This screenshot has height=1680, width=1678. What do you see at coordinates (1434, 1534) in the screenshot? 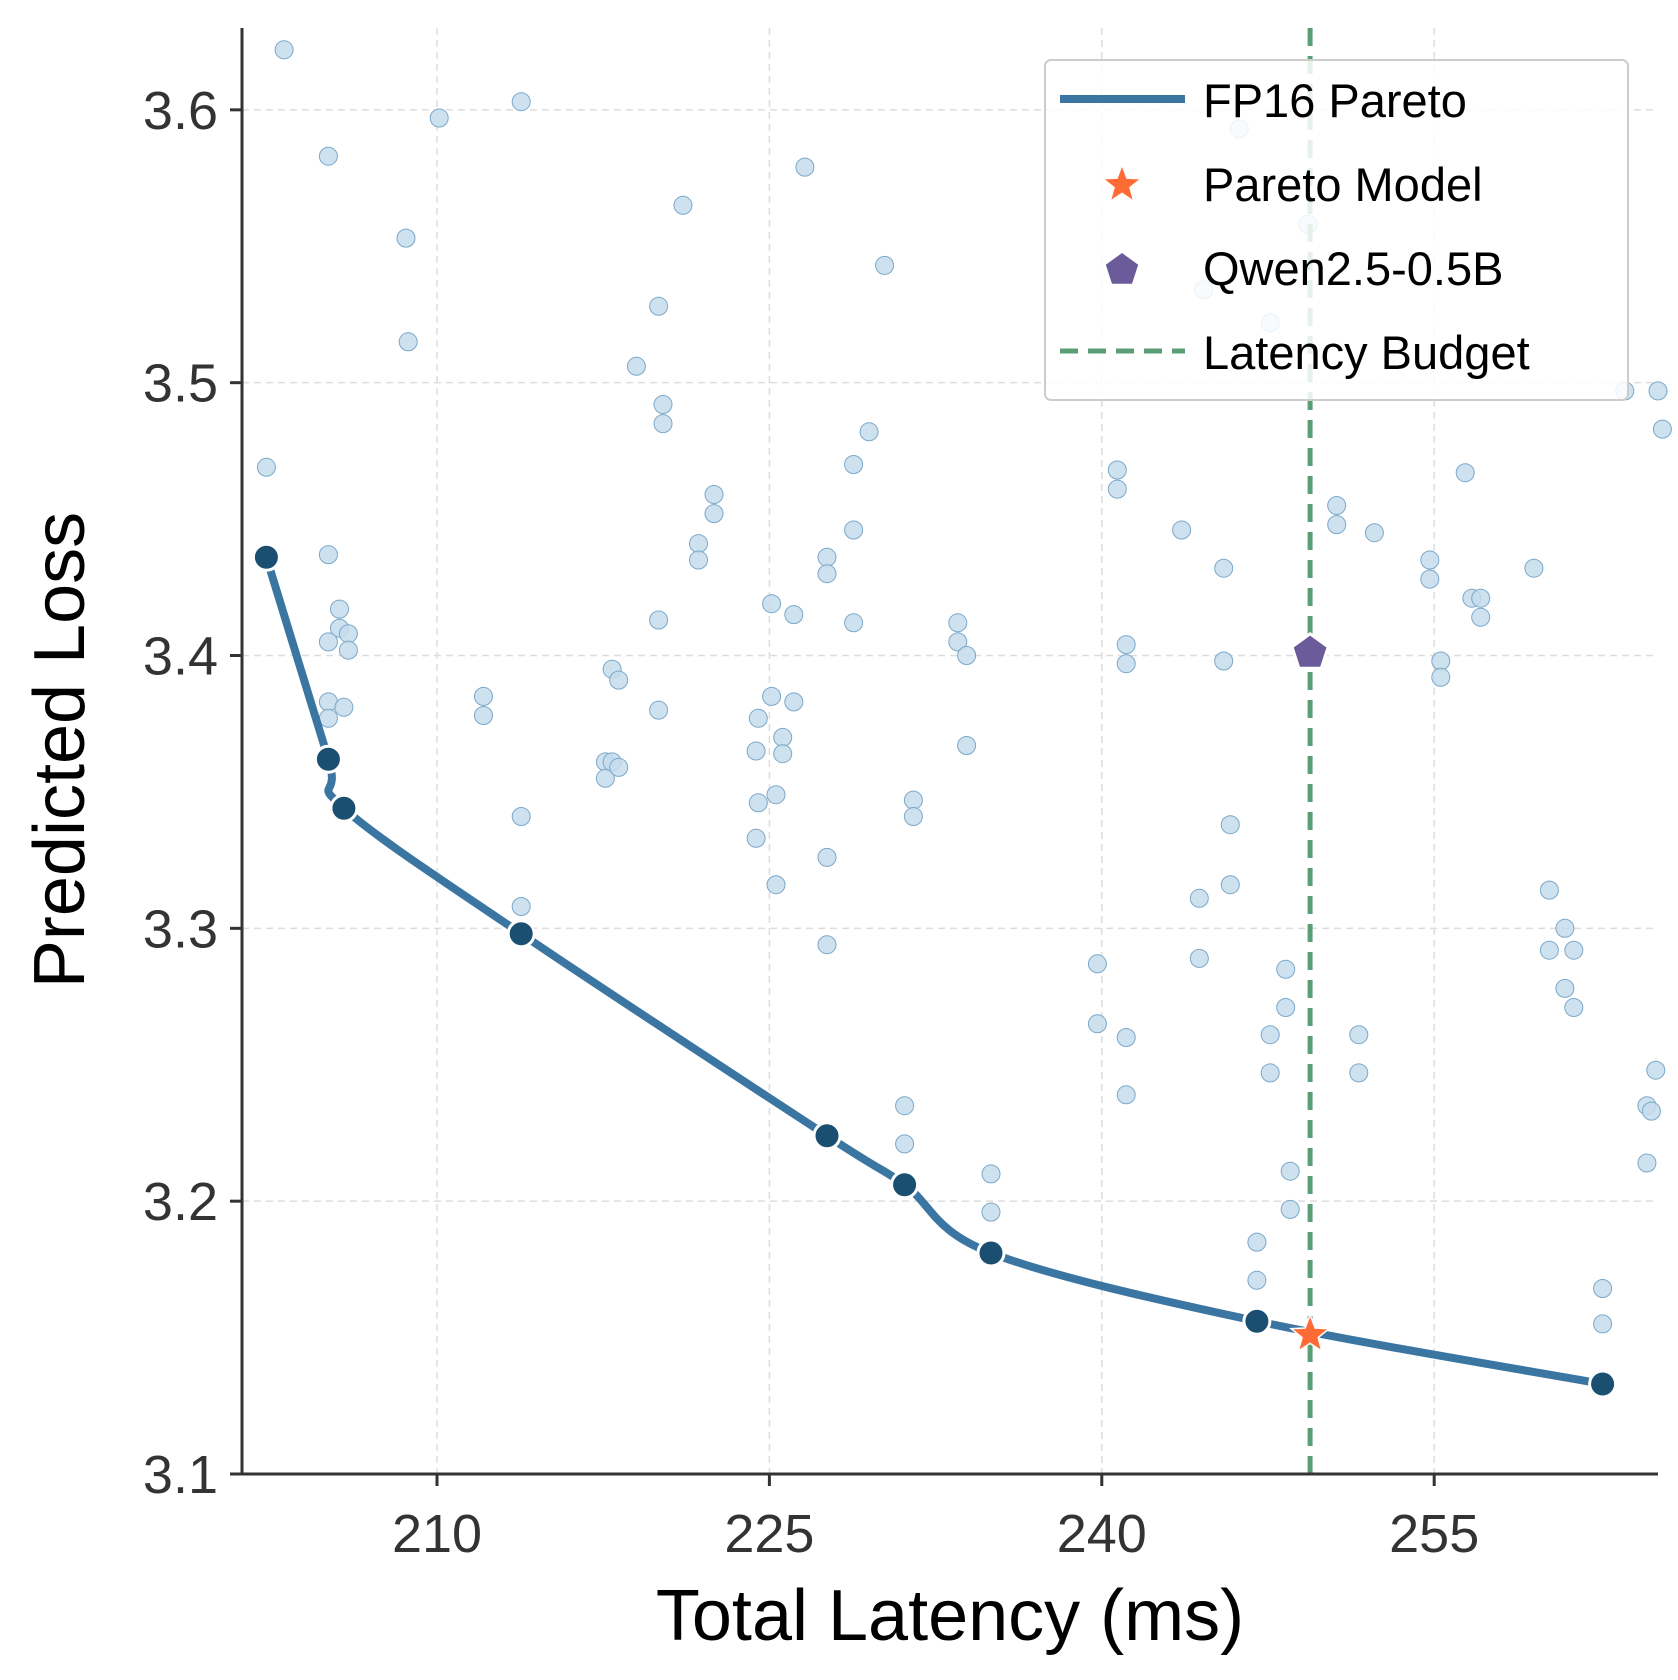
I see `x-tick-label: 255` at bounding box center [1434, 1534].